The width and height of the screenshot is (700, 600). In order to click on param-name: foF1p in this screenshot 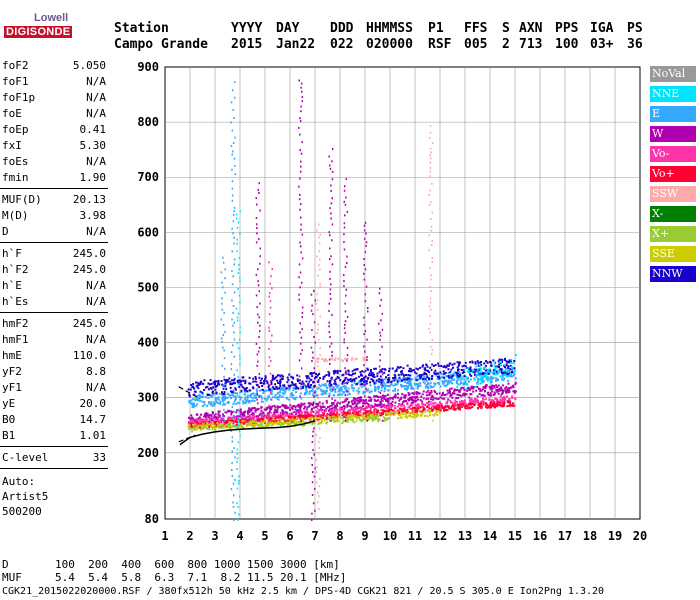, I will do `click(19, 97)`.